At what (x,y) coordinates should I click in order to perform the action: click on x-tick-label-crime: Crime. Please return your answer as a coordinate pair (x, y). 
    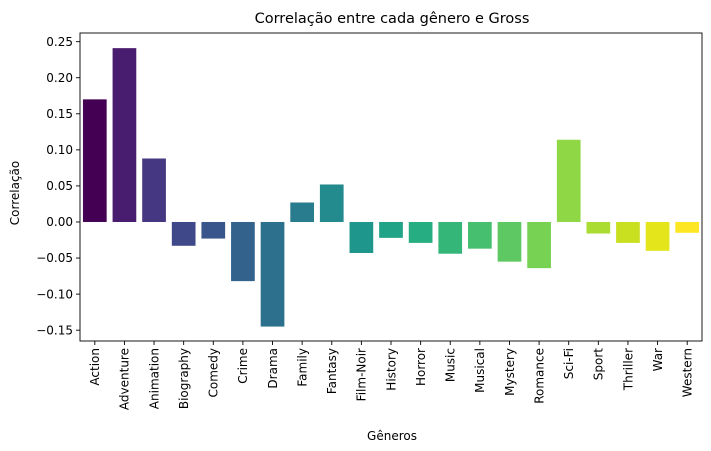
    Looking at the image, I should click on (243, 366).